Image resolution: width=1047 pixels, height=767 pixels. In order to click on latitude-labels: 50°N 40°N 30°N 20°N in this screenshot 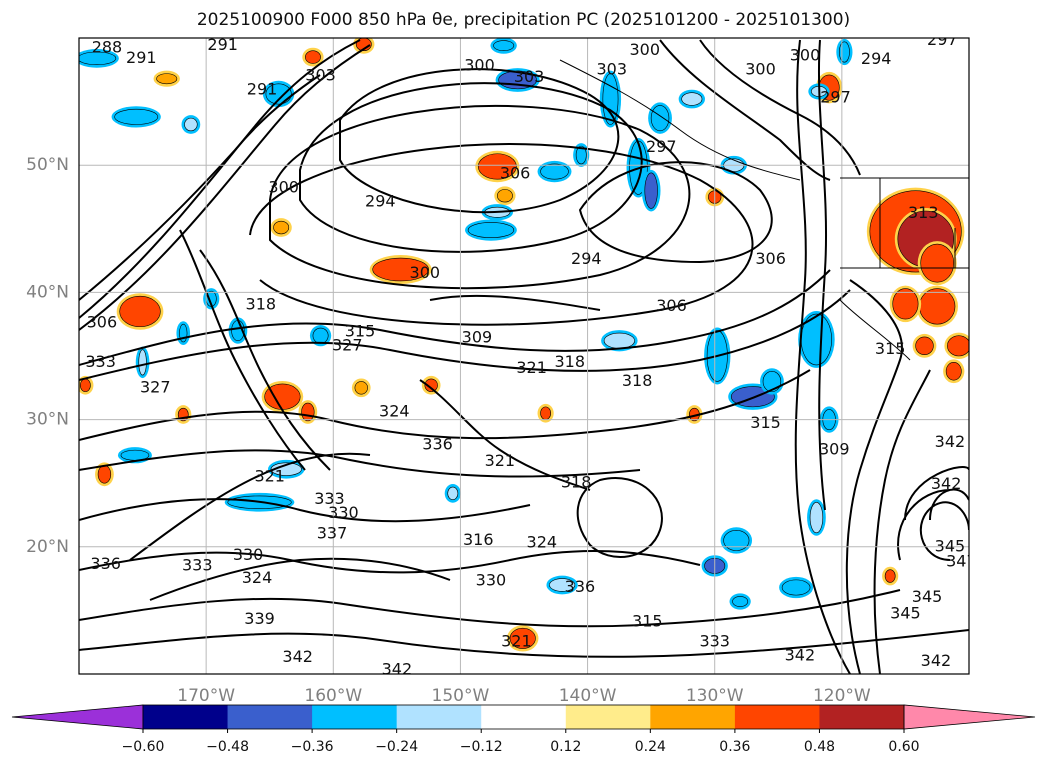, I will do `click(47, 356)`.